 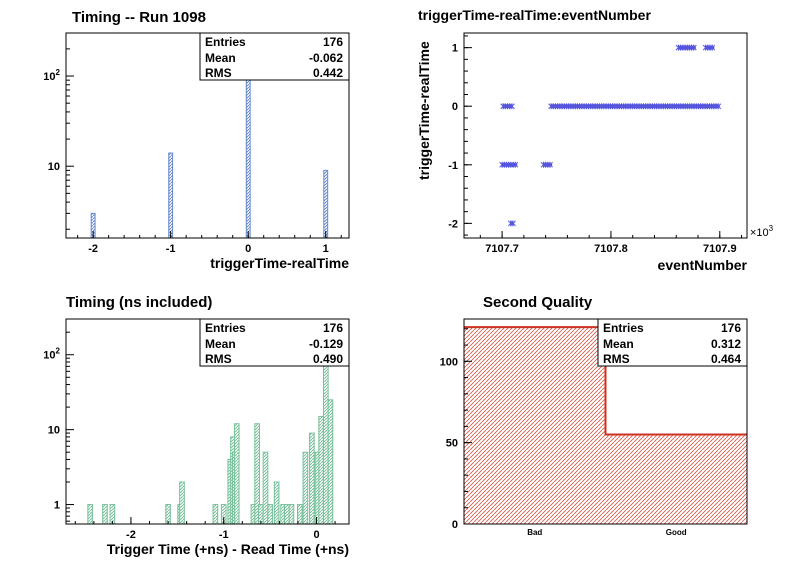 I want to click on chart-title: Second Quality, so click(x=538, y=302).